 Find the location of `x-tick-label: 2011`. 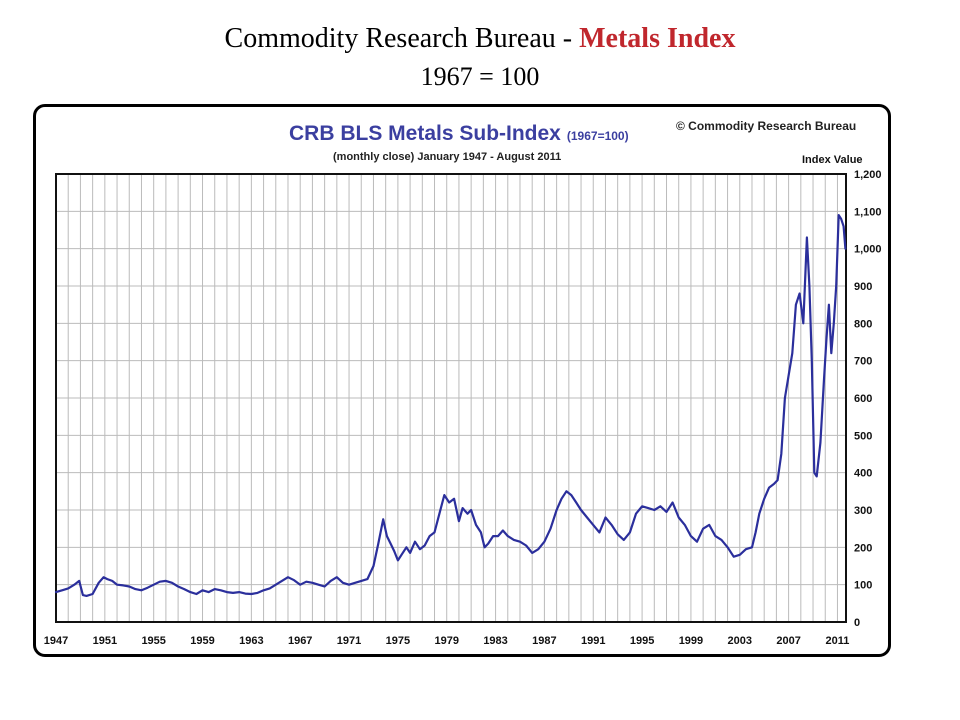

x-tick-label: 2011 is located at coordinates (838, 641).